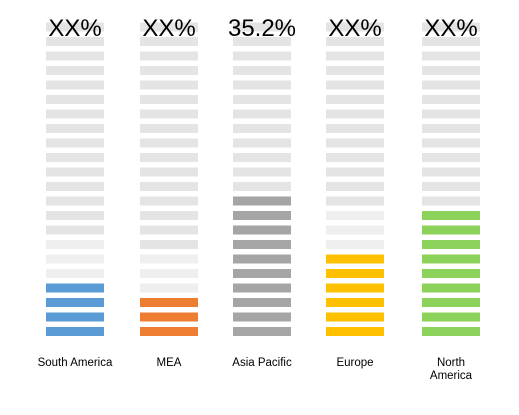  I want to click on category-label-mea: MEA, so click(169, 363).